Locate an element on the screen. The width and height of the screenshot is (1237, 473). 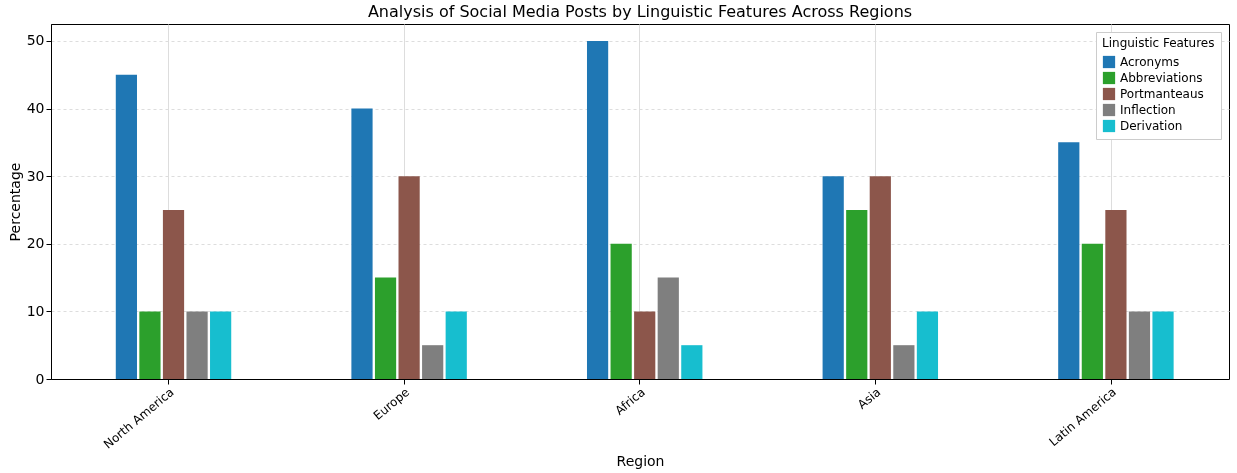
y-tick-label: 0 is located at coordinates (40, 378).